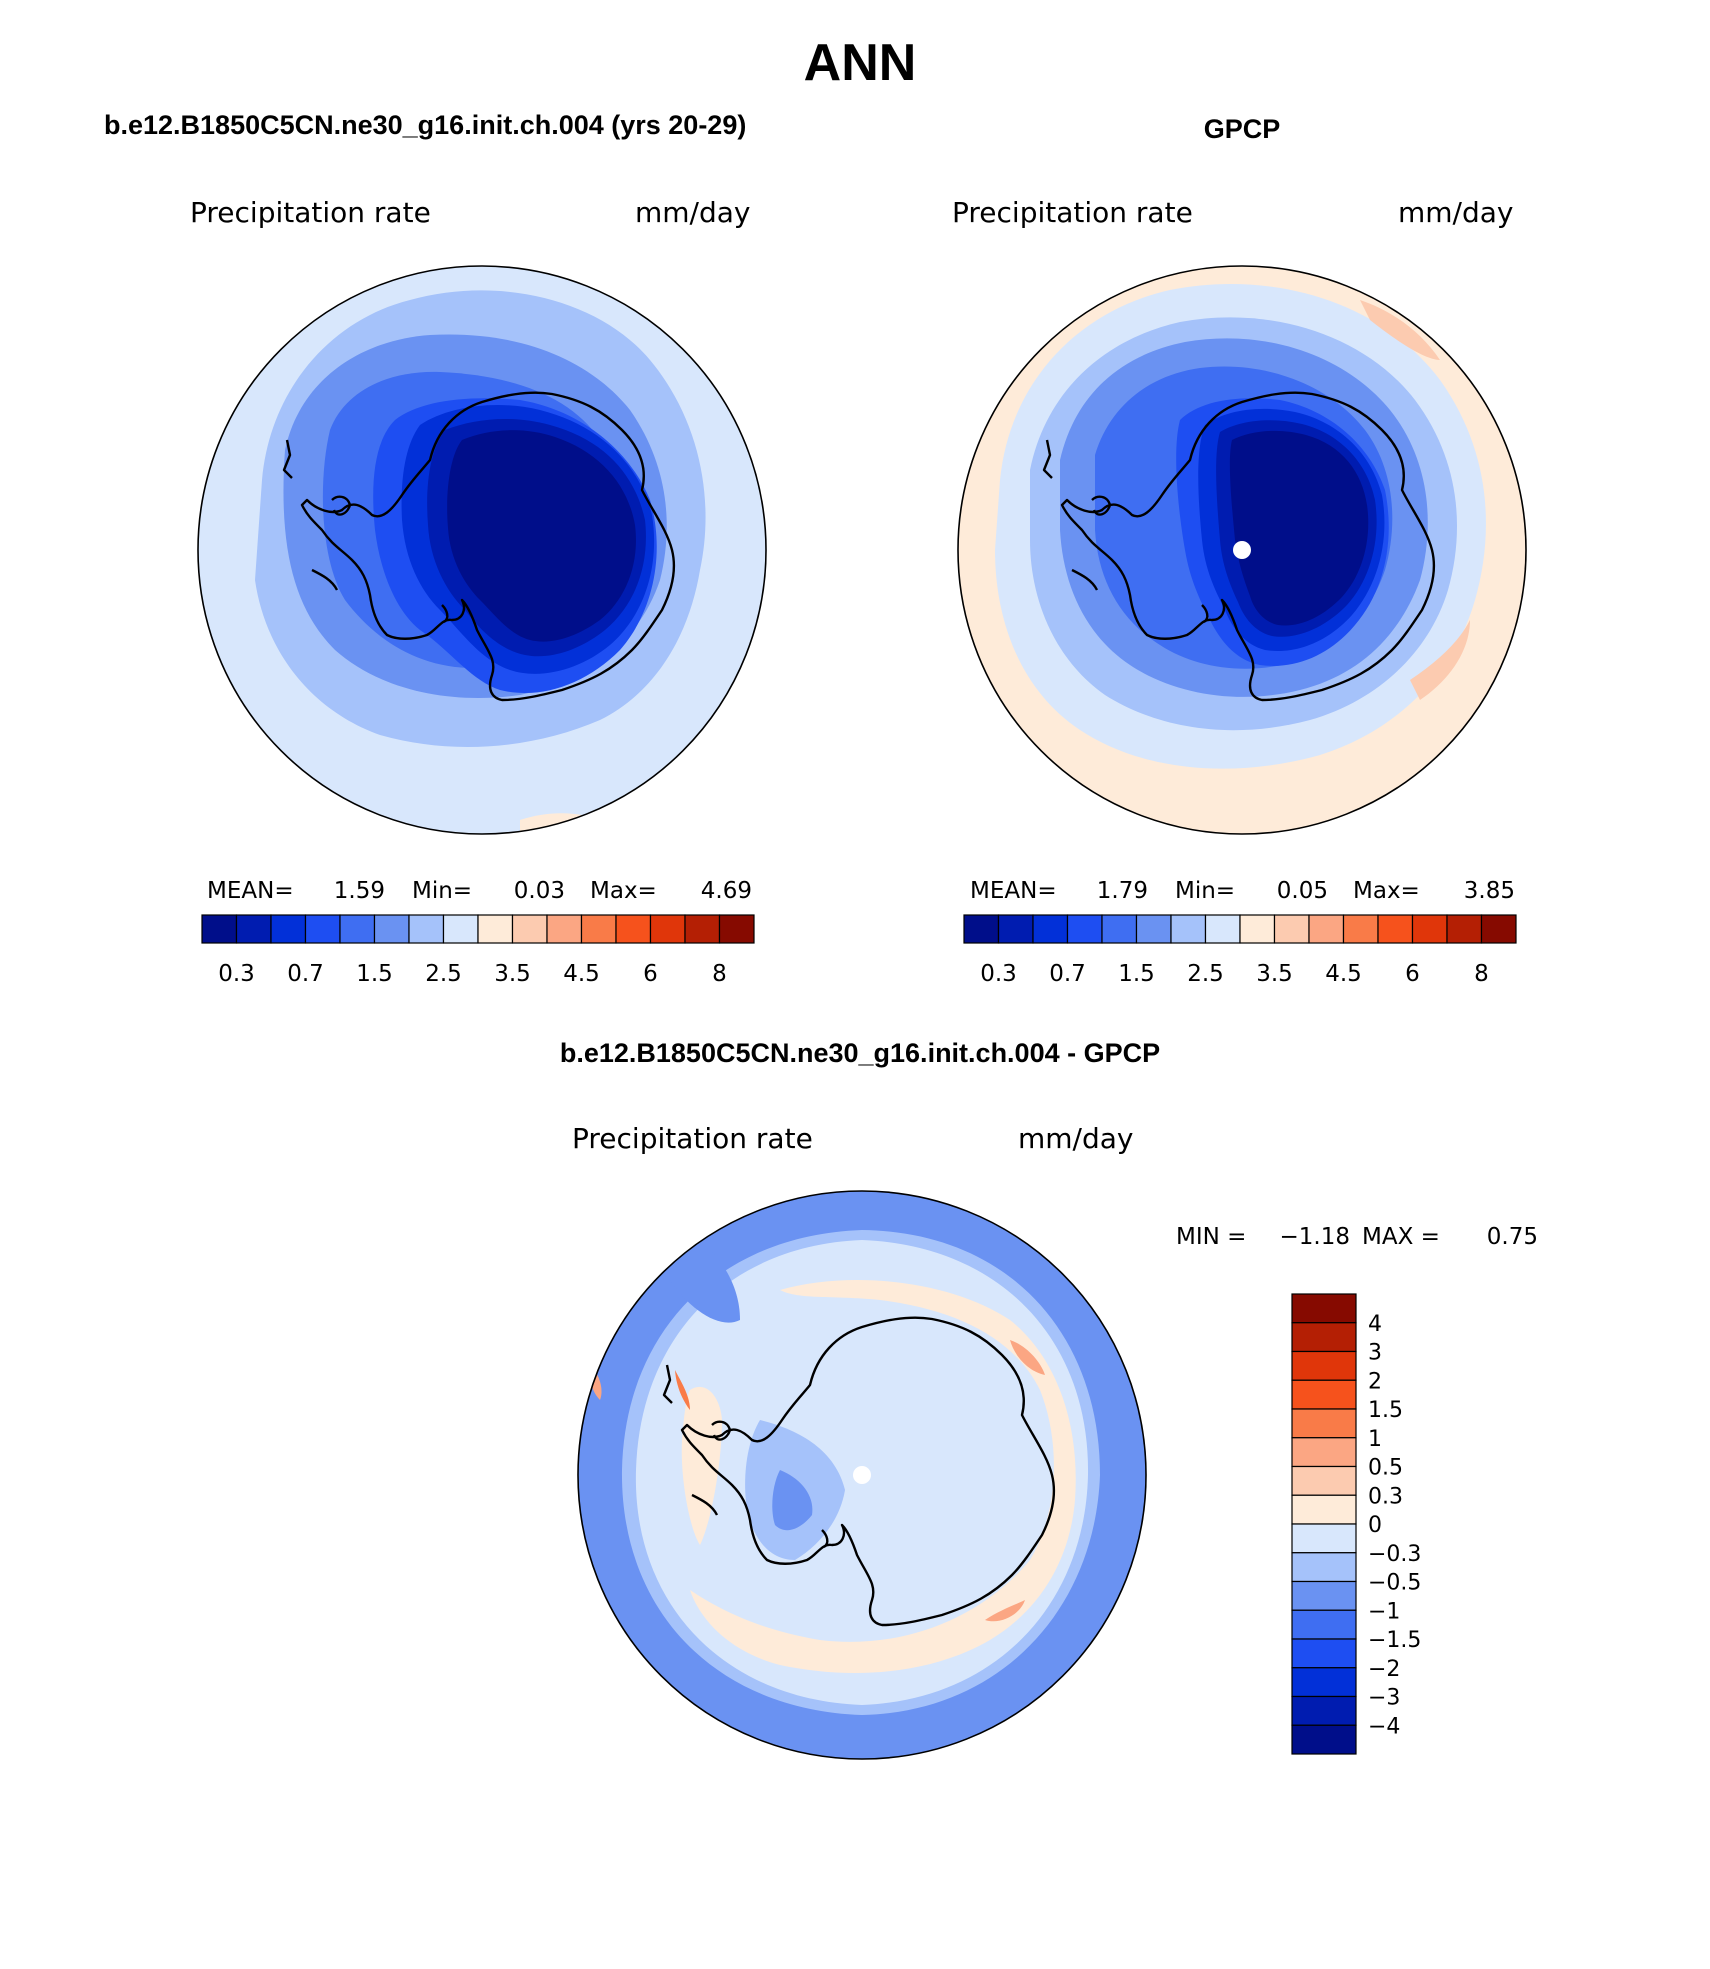 This screenshot has width=1710, height=1969. What do you see at coordinates (1211, 1237) in the screenshot?
I see `stats-diff-min-label: MIN =` at bounding box center [1211, 1237].